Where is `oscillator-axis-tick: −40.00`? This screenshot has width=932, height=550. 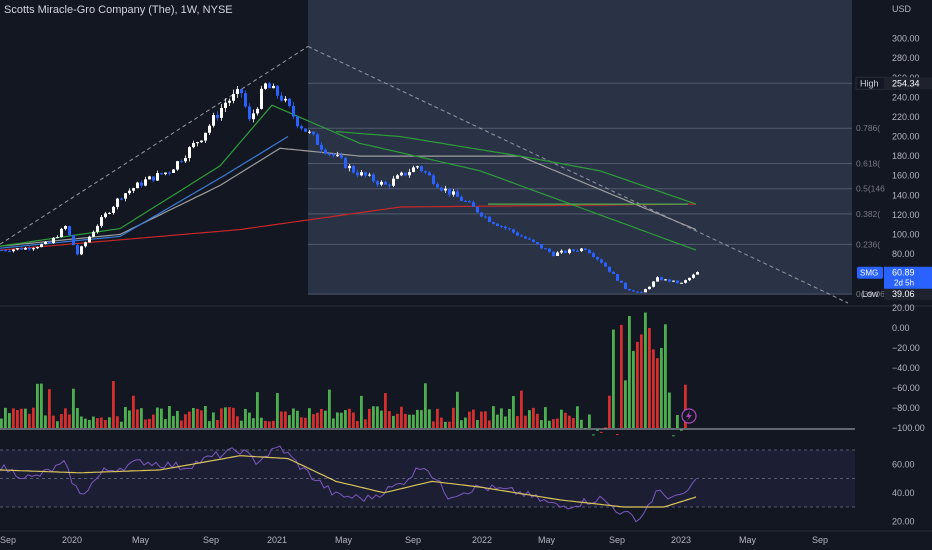 oscillator-axis-tick: −40.00 is located at coordinates (906, 368).